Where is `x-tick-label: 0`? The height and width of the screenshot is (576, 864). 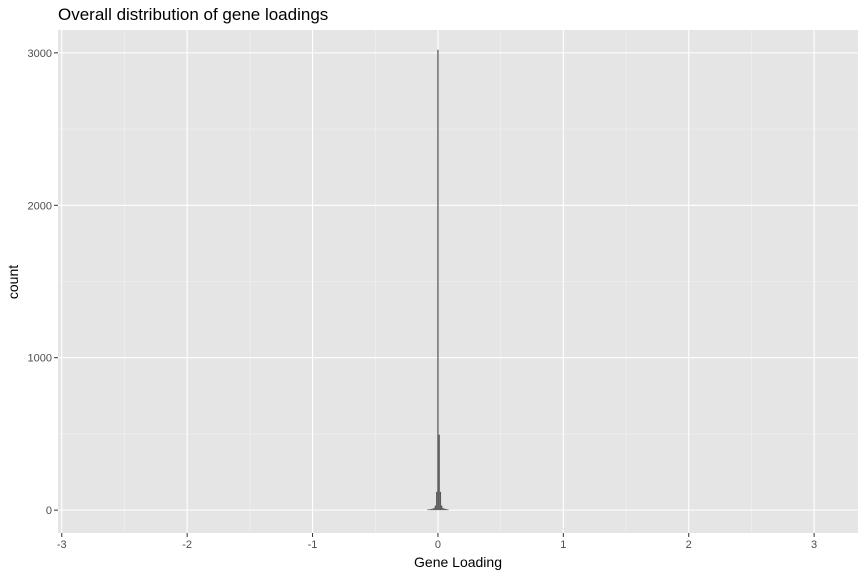
x-tick-label: 0 is located at coordinates (438, 545).